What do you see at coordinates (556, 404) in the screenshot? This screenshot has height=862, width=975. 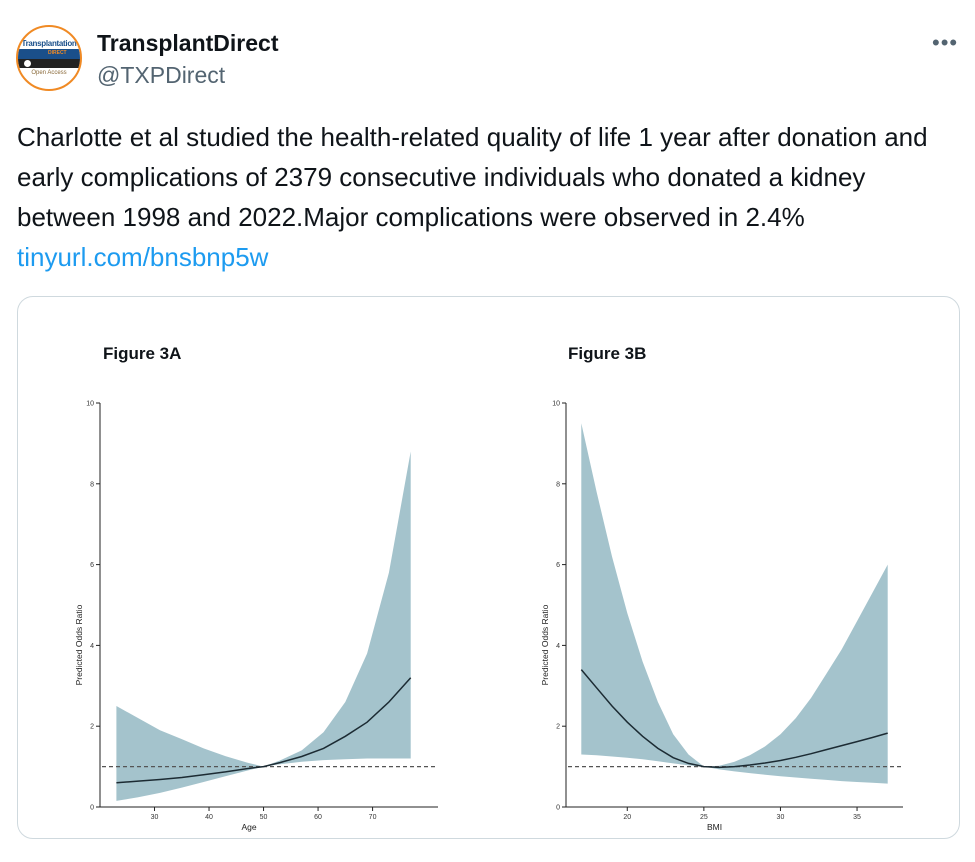 I see `figure-3b-y-tick-label: 10` at bounding box center [556, 404].